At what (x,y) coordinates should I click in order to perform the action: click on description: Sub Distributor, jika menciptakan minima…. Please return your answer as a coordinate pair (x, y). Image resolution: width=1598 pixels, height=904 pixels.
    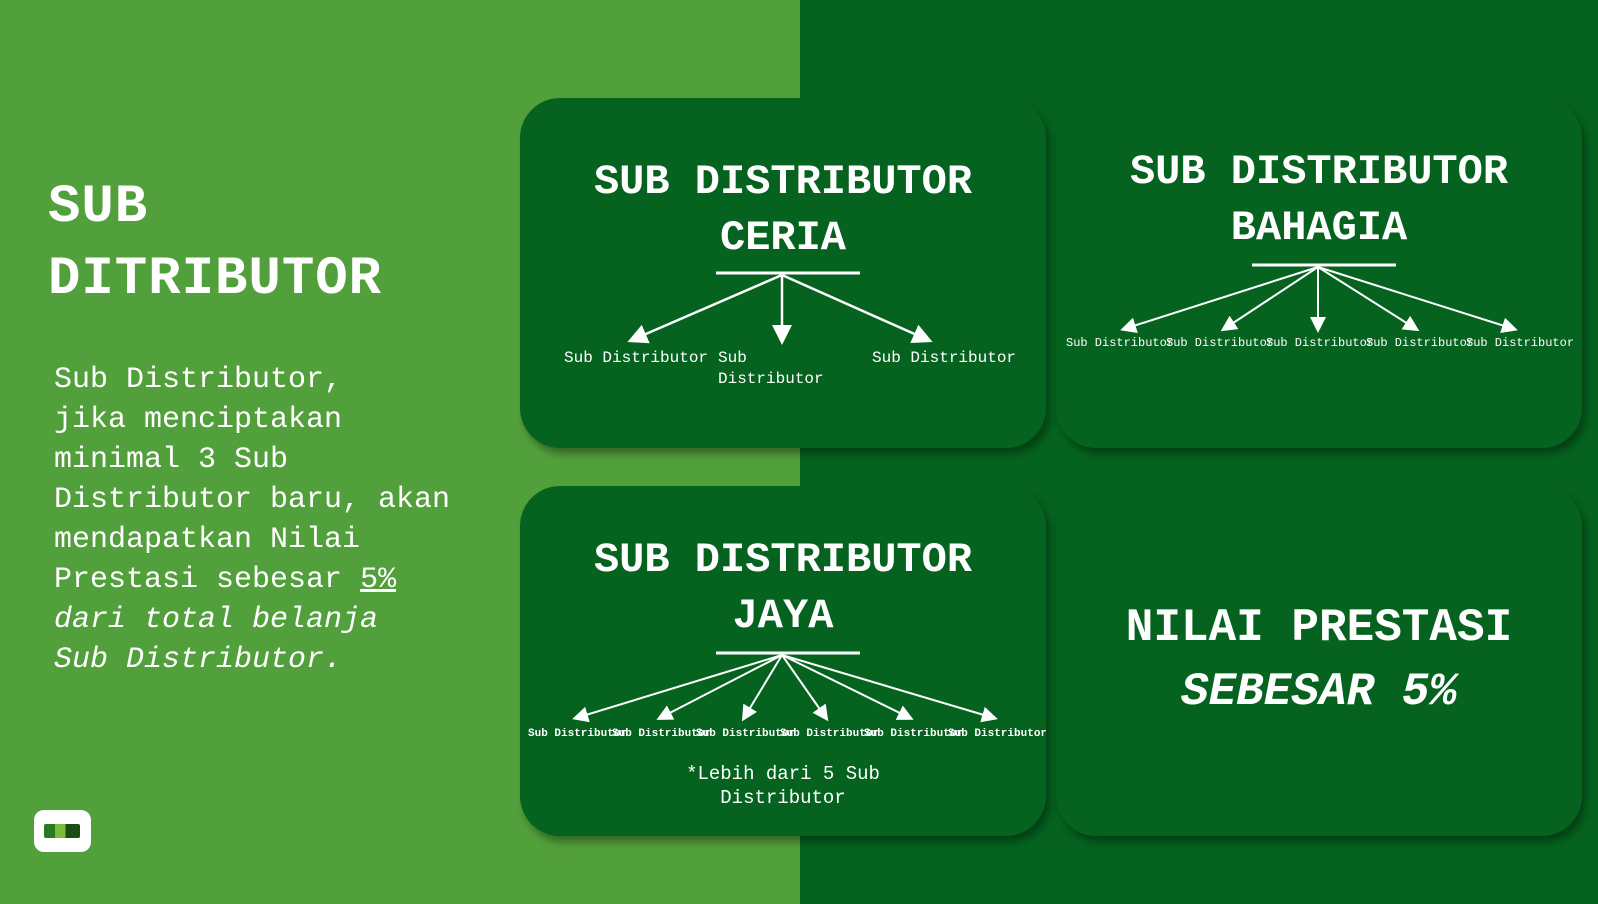
    Looking at the image, I should click on (284, 520).